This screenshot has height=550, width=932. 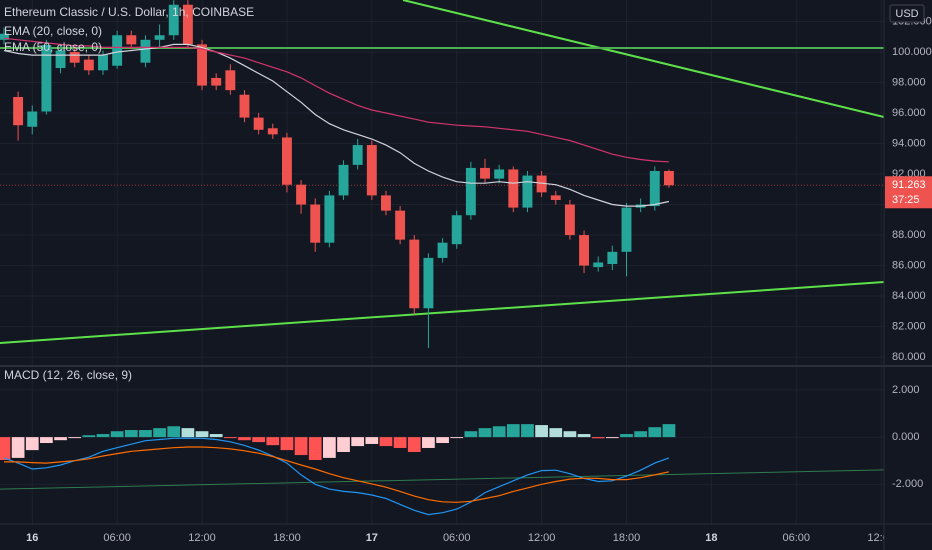 What do you see at coordinates (912, 52) in the screenshot?
I see `y-tick-label: 100.000` at bounding box center [912, 52].